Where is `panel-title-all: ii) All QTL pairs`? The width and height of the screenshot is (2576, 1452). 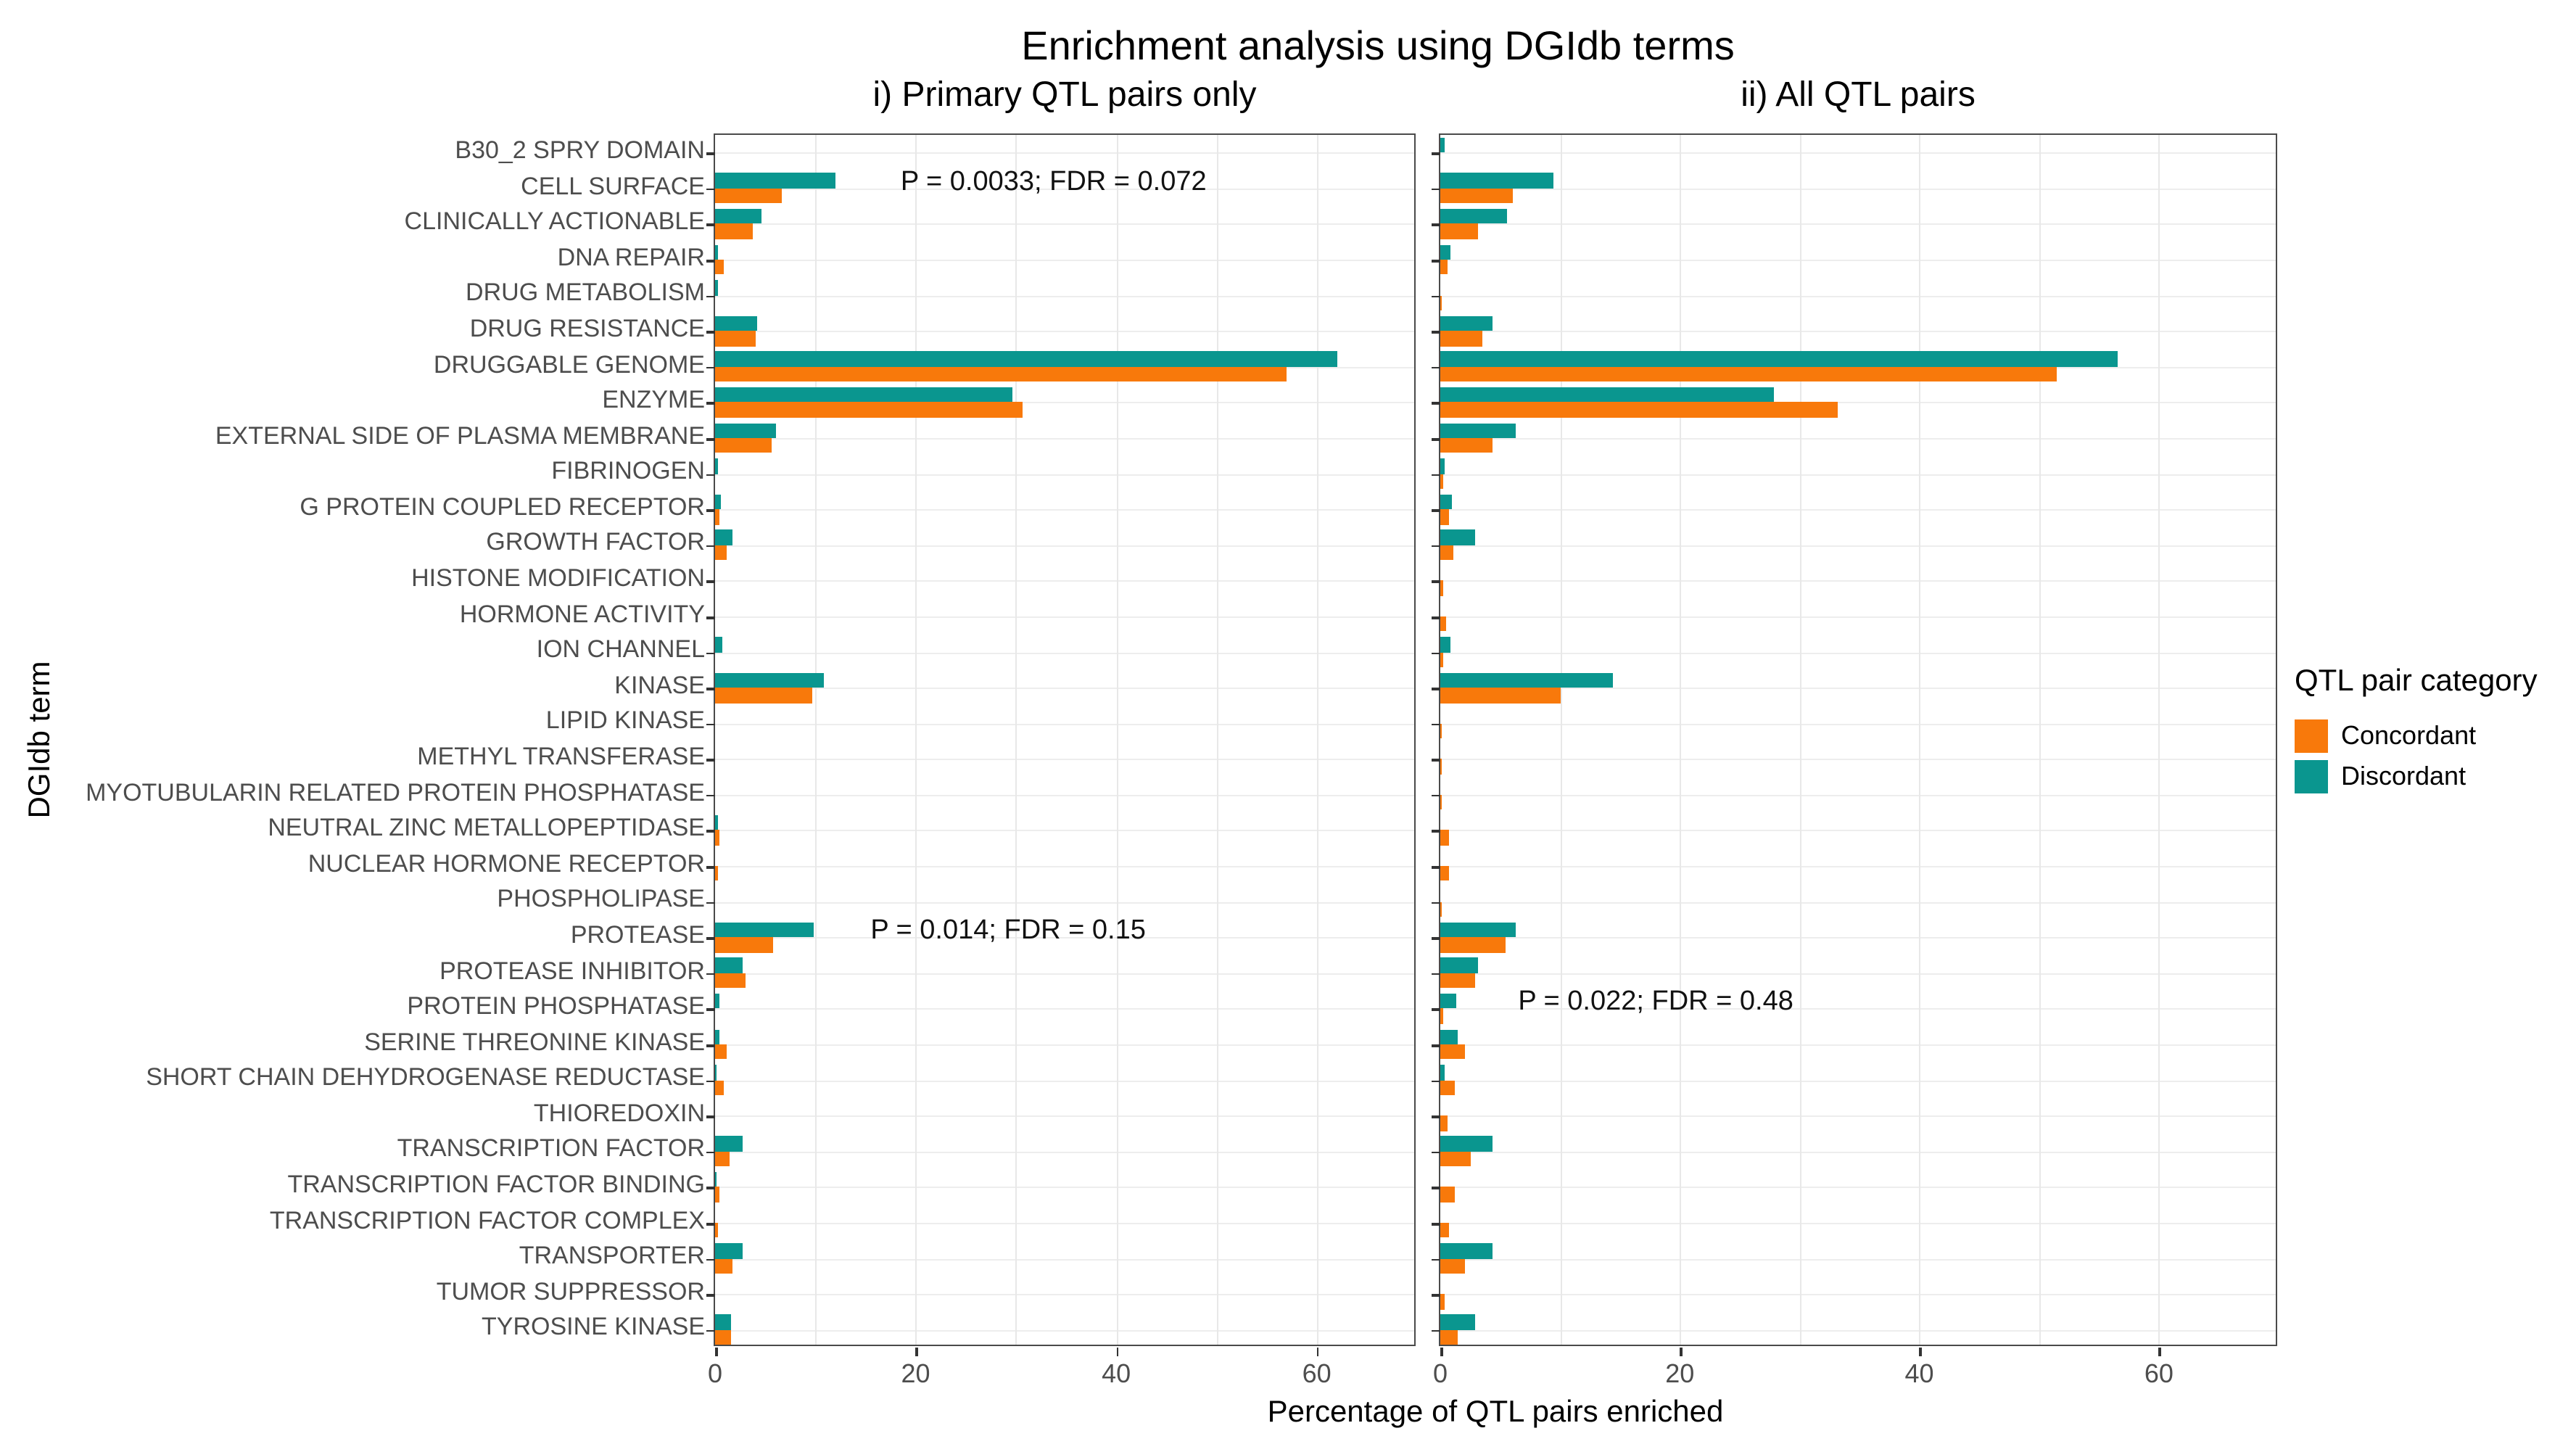
panel-title-all: ii) All QTL pairs is located at coordinates (1858, 95).